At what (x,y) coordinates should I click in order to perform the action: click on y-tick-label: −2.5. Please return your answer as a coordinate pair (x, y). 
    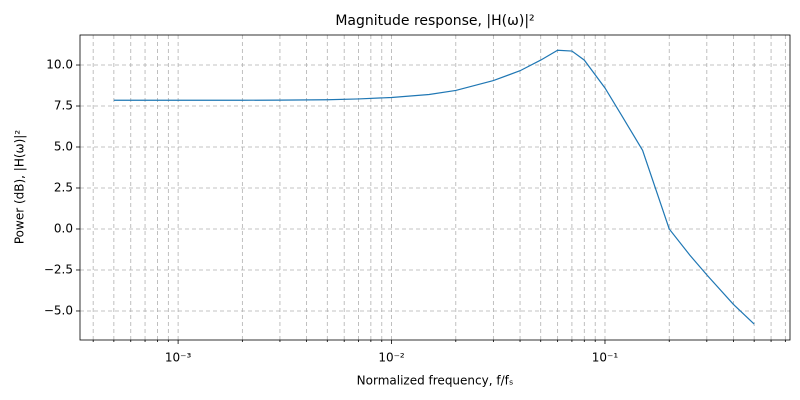
    Looking at the image, I should click on (58, 269).